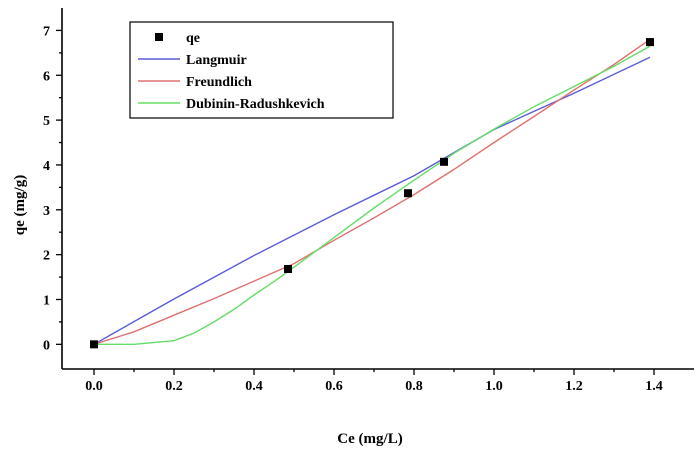 Image resolution: width=700 pixels, height=461 pixels. What do you see at coordinates (46, 166) in the screenshot?
I see `y-tick-label: 4` at bounding box center [46, 166].